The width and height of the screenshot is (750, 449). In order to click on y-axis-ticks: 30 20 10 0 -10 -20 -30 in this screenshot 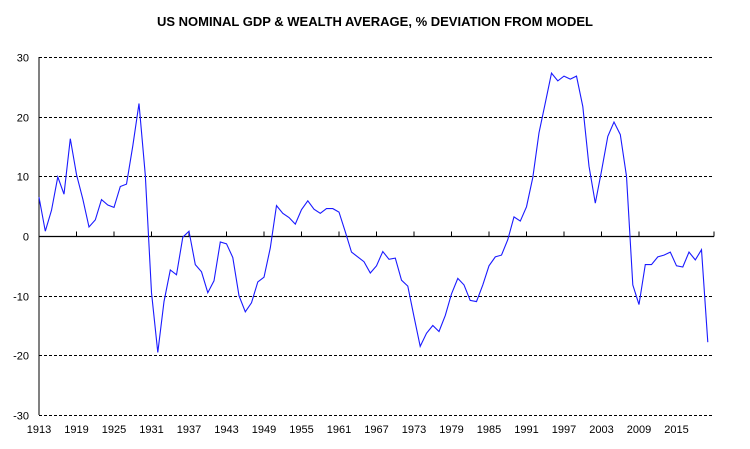, I will do `click(21, 238)`.